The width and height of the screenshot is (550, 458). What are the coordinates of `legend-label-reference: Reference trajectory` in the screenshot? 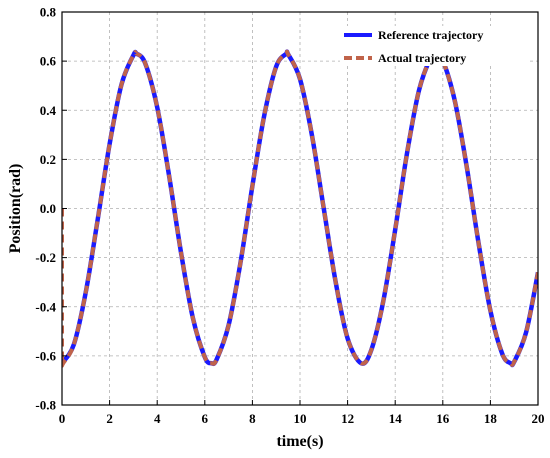 It's located at (430, 35).